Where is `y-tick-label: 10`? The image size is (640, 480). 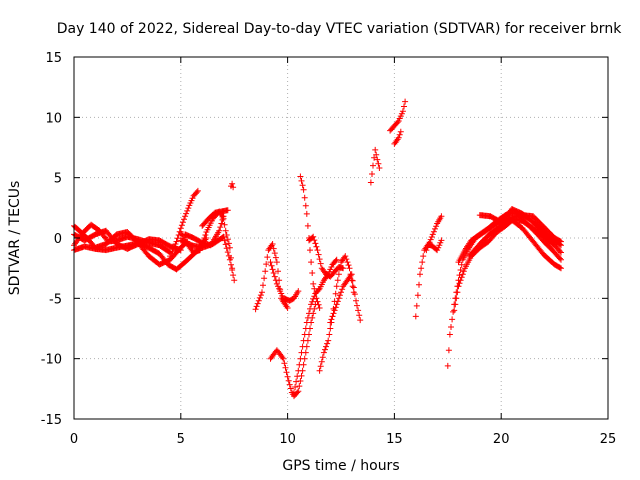
y-tick-label: 10 is located at coordinates (53, 118).